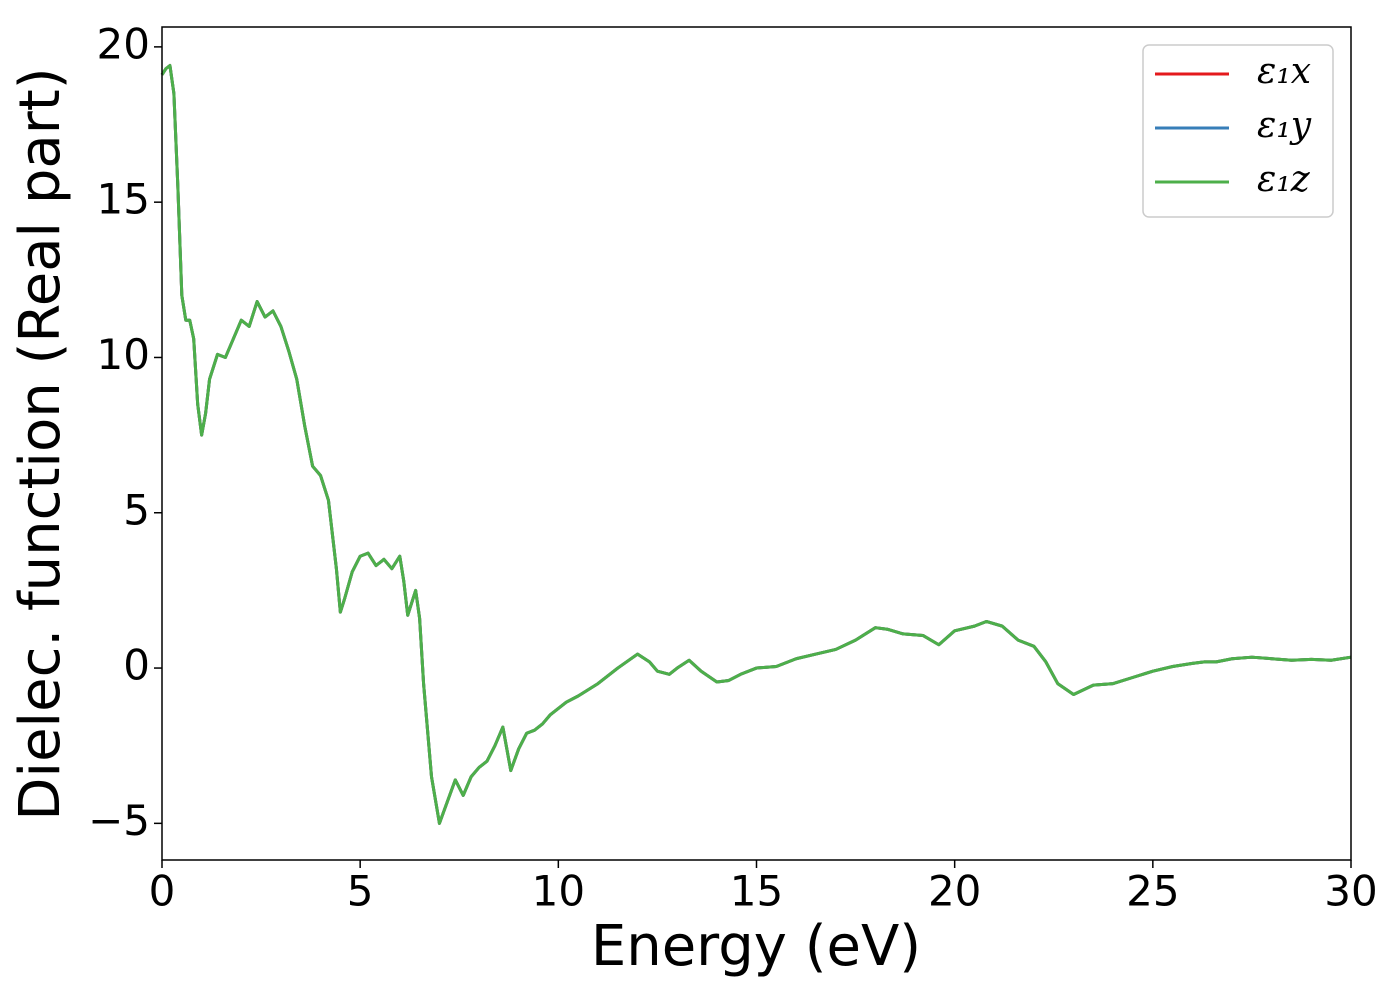 This screenshot has height=1000, width=1400. Describe the element at coordinates (123, 43) in the screenshot. I see `y-tick-label: 20` at that location.